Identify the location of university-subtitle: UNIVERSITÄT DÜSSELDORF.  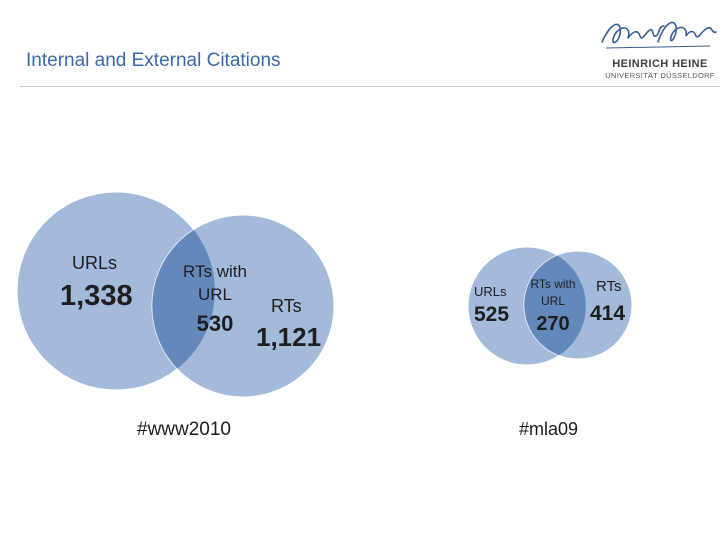
(660, 75).